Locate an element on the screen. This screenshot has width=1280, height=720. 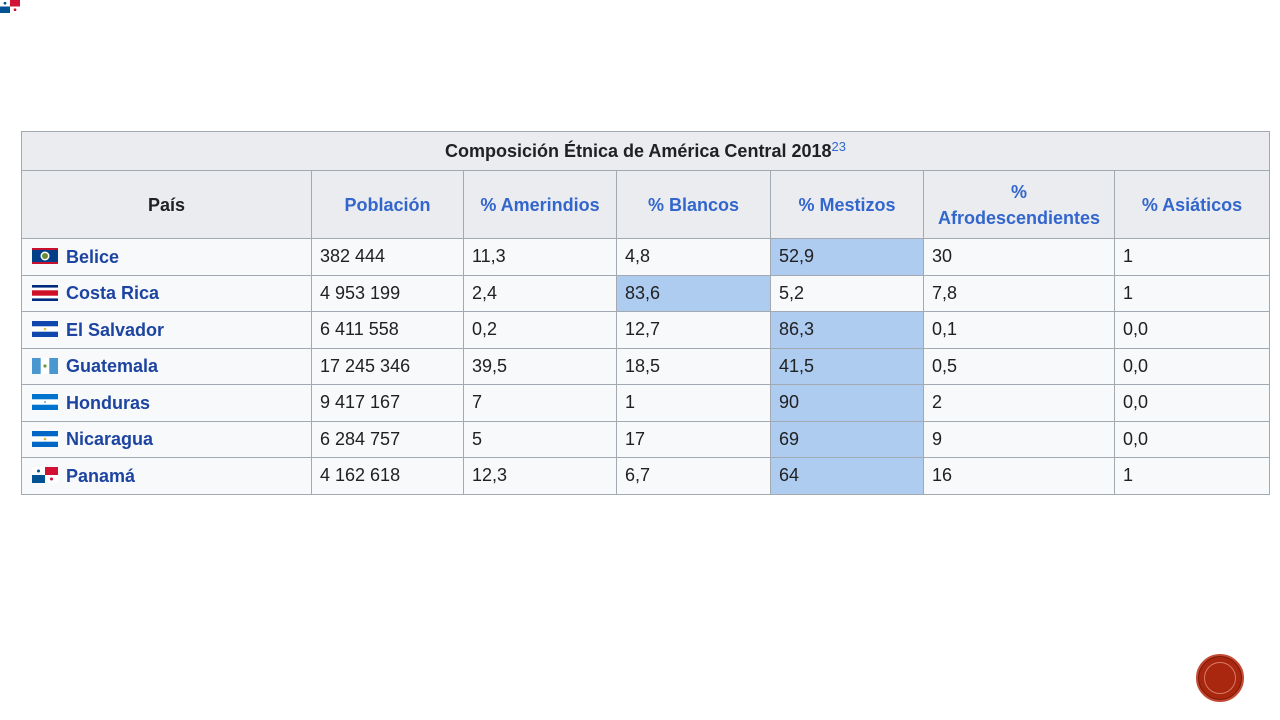
column-header-asiaticos: % Asiáticos is located at coordinates (1192, 204).